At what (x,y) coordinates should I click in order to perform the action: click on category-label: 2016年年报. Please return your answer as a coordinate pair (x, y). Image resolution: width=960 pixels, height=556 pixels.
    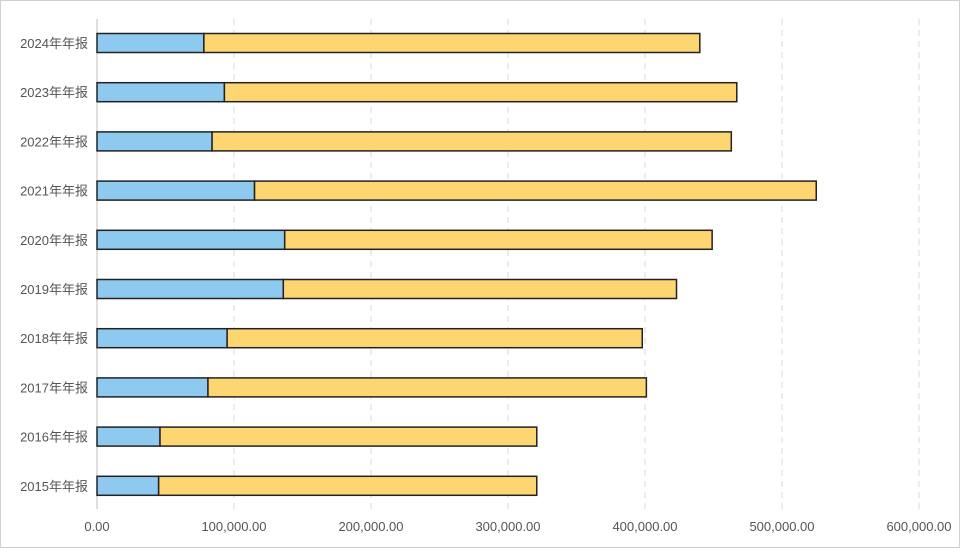
    Looking at the image, I should click on (54, 437).